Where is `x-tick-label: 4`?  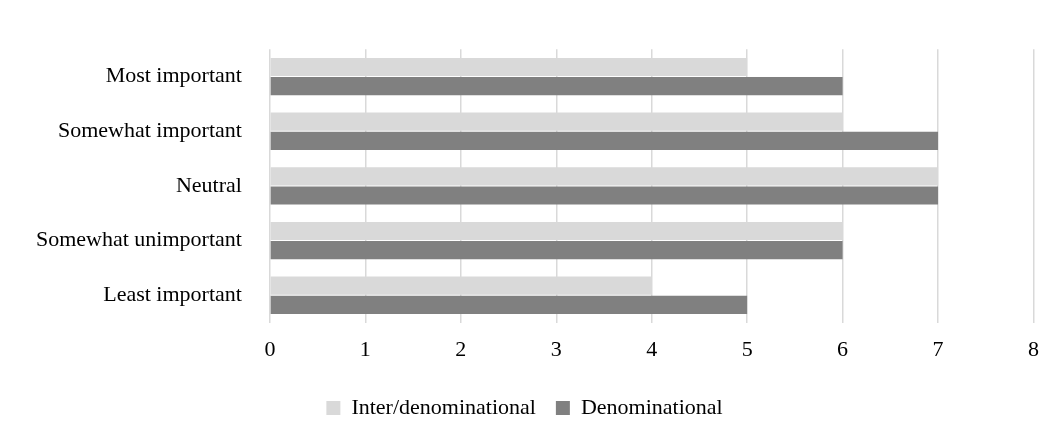
x-tick-label: 4 is located at coordinates (652, 348).